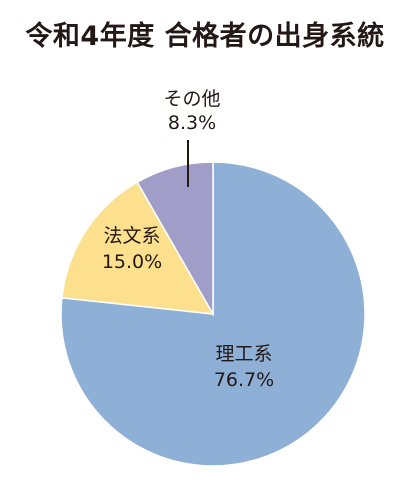  What do you see at coordinates (244, 380) in the screenshot?
I see `slice-value-label-1: 76.7%` at bounding box center [244, 380].